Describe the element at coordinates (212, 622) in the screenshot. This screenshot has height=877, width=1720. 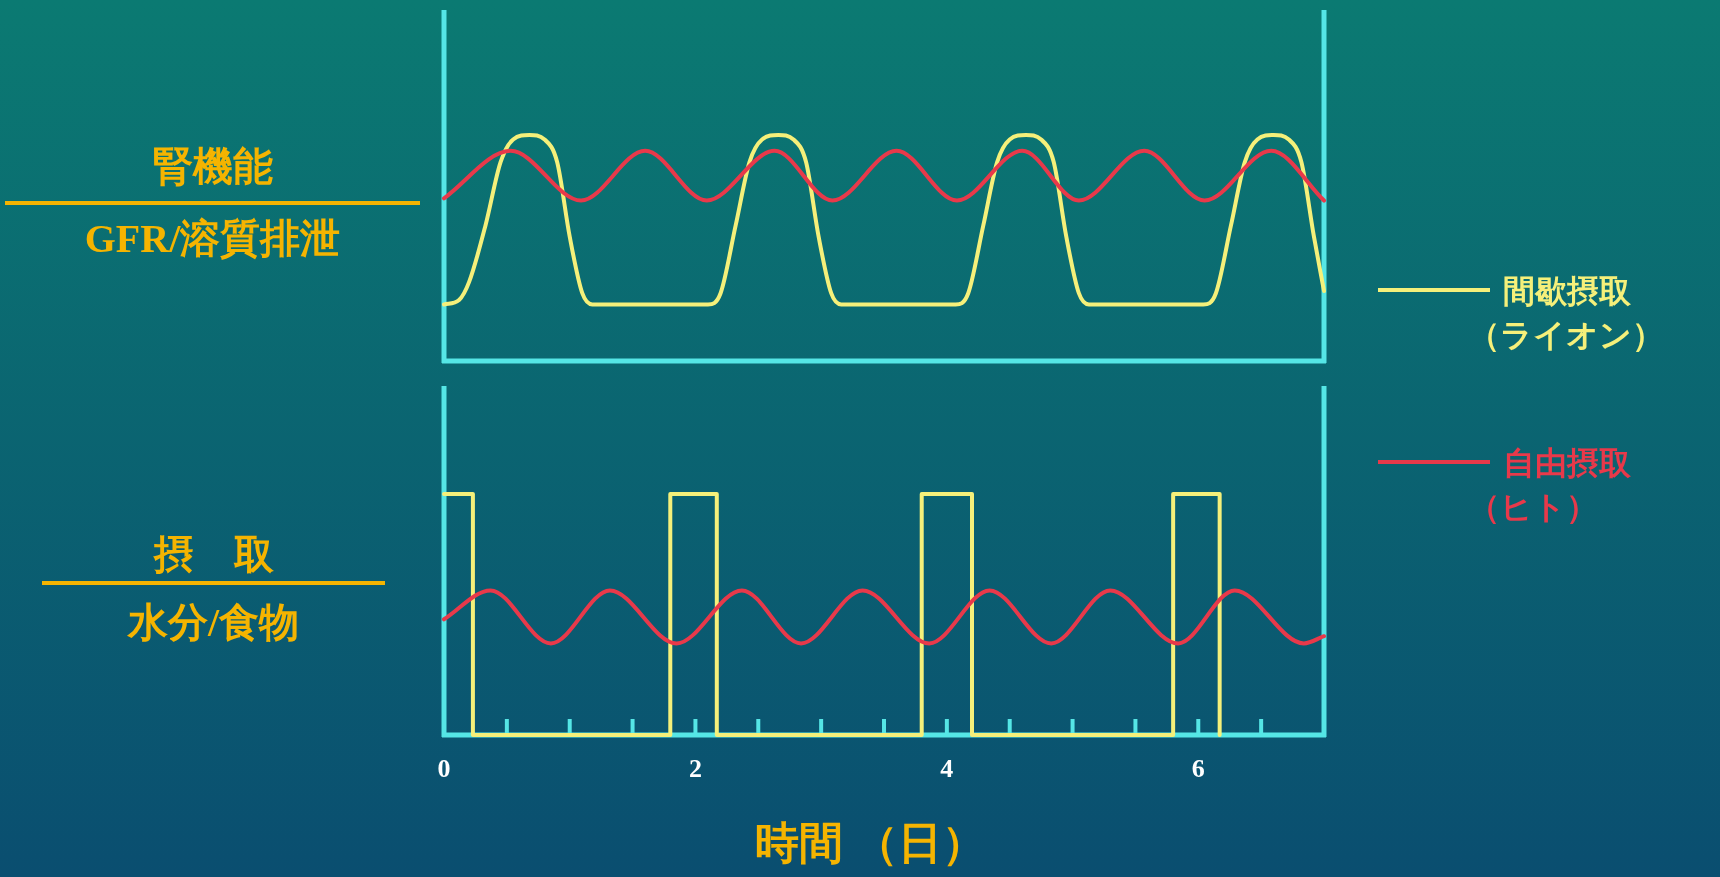
I see `text: 水分/食物` at that location.